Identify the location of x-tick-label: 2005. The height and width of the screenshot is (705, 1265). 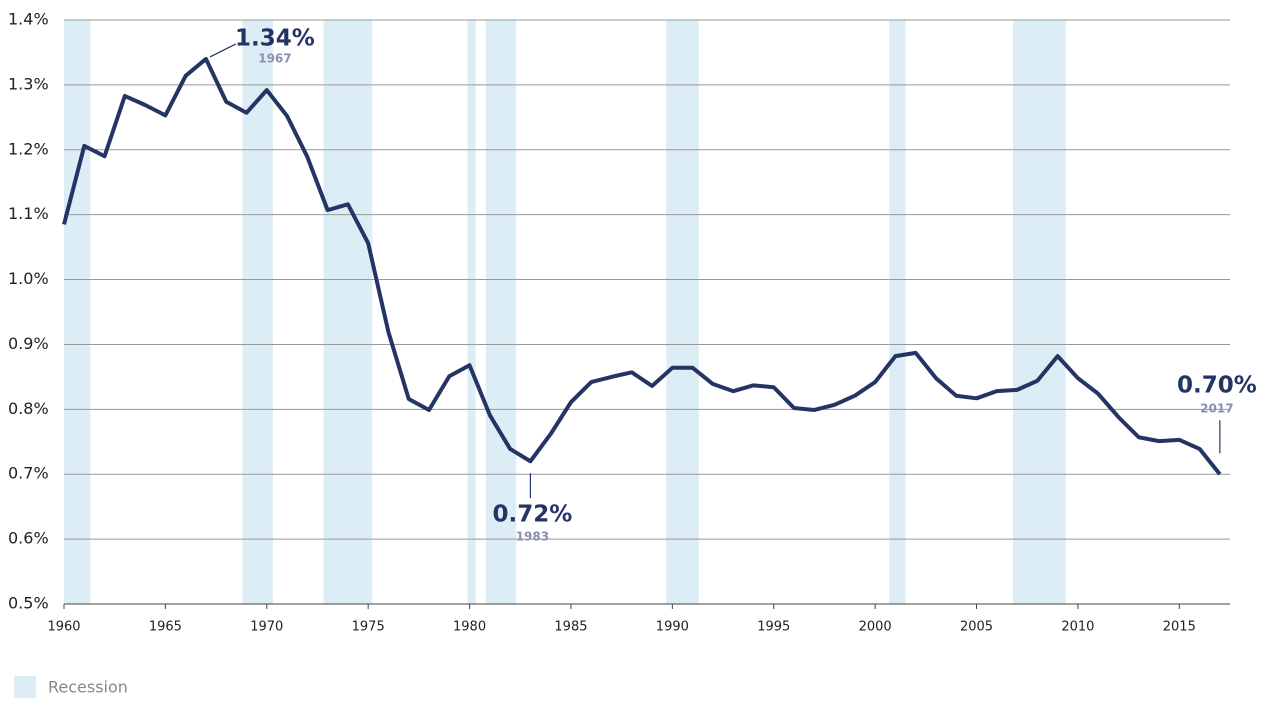
(976, 627).